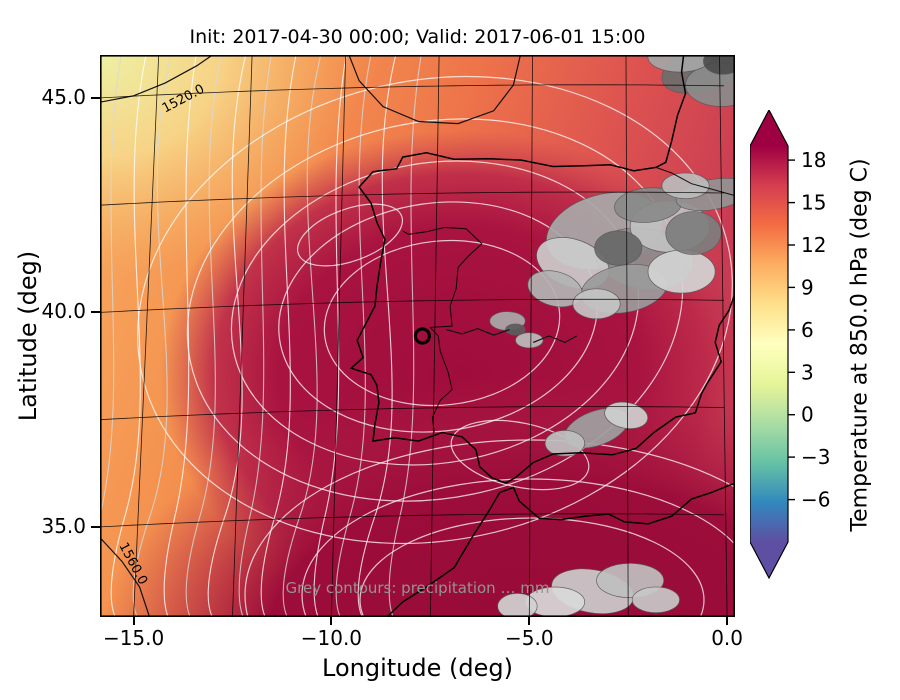  What do you see at coordinates (813, 203) in the screenshot?
I see `colorbar-tick-label: 15` at bounding box center [813, 203].